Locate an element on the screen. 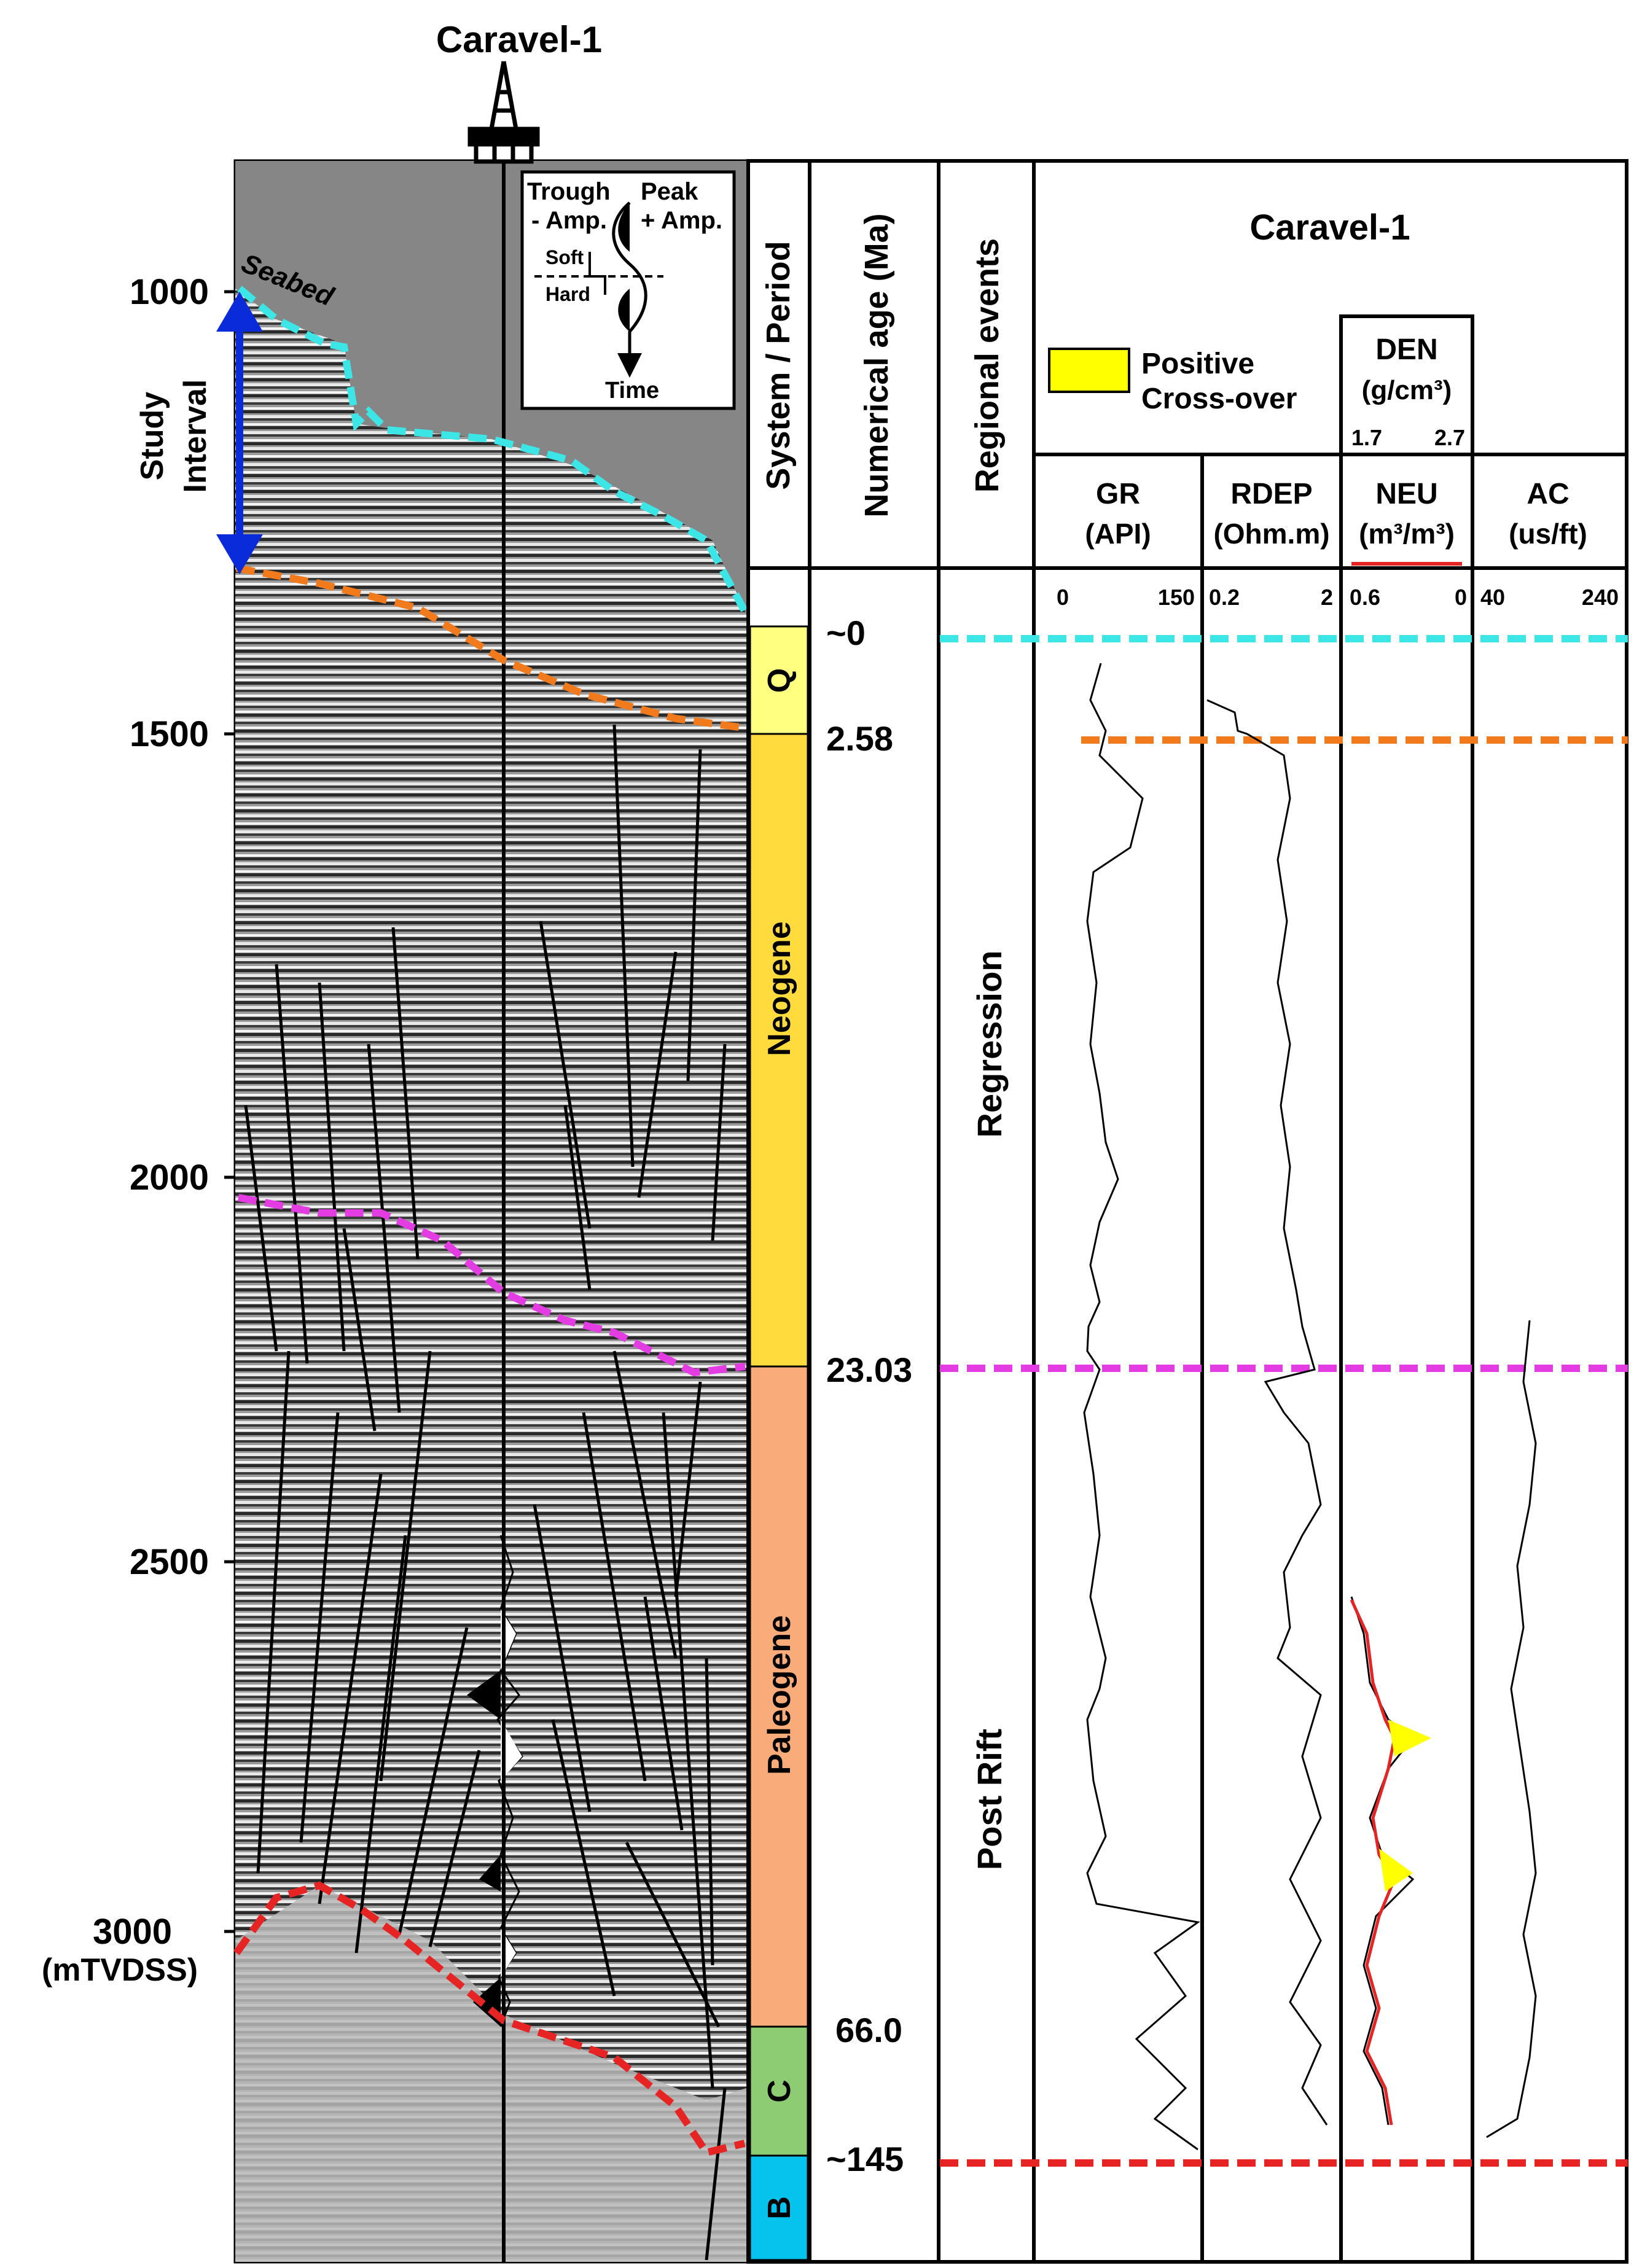 This screenshot has width=1642, height=2268. crossover-label-1: Positive is located at coordinates (1197, 364).